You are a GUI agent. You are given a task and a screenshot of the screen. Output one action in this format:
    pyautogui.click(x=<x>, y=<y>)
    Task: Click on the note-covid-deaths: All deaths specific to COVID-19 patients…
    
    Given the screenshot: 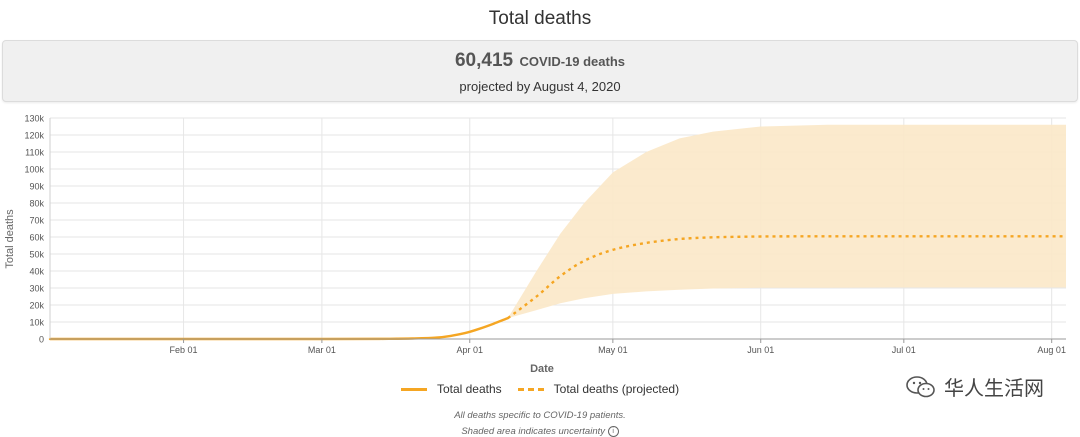 What is the action you would take?
    pyautogui.click(x=540, y=415)
    